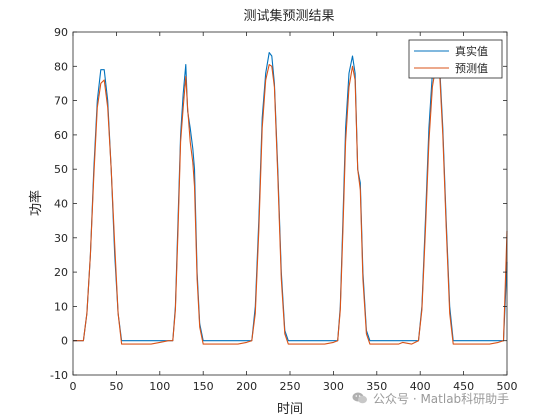  What do you see at coordinates (290, 386) in the screenshot?
I see `x-tick-label: 250` at bounding box center [290, 386].